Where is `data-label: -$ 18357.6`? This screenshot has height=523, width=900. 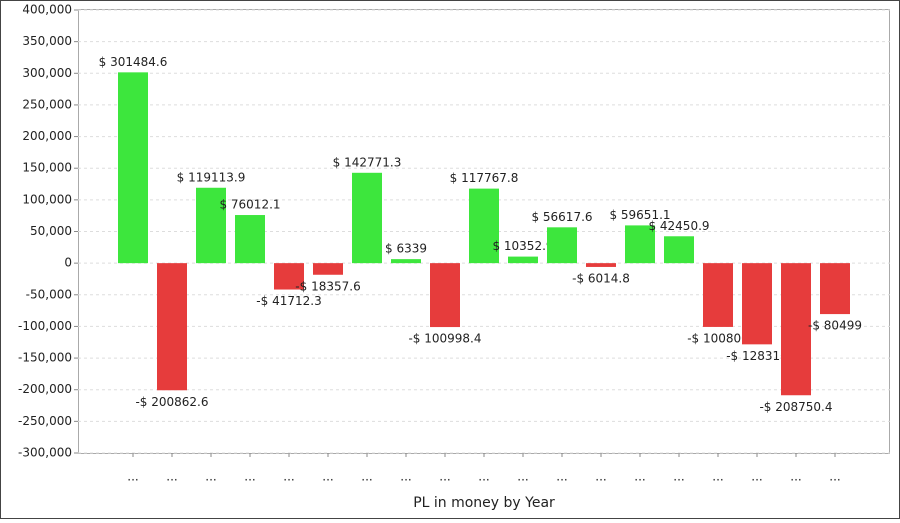 data-label: -$ 18357.6 is located at coordinates (327, 286).